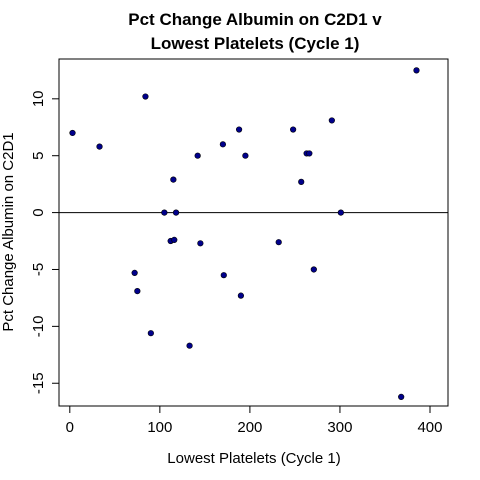 This screenshot has width=480, height=480. I want to click on y-tick-label: -5, so click(38, 269).